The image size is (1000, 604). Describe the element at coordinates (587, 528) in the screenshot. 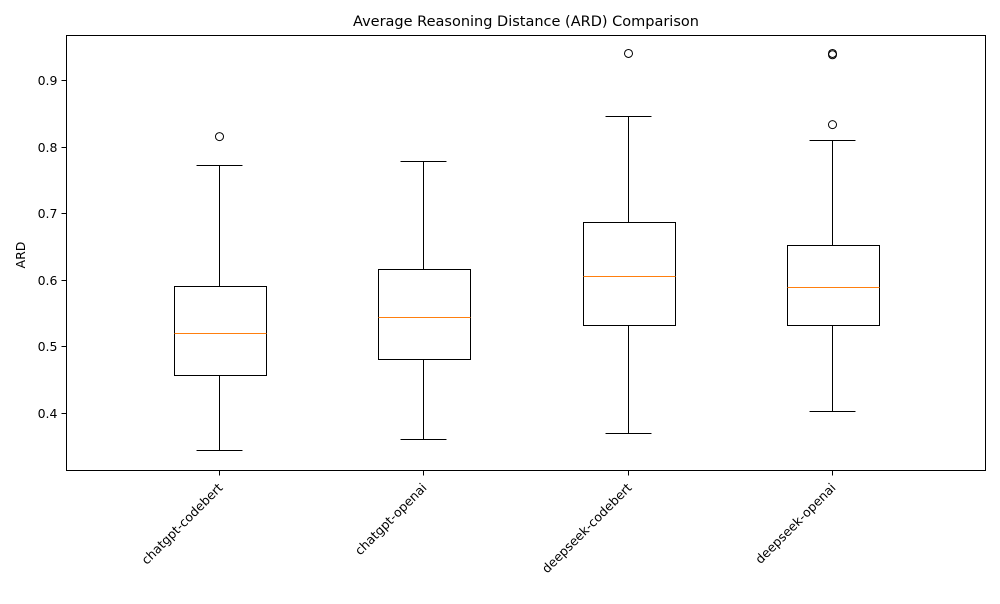

I see `x-tick-label: deepseek-codebert` at that location.